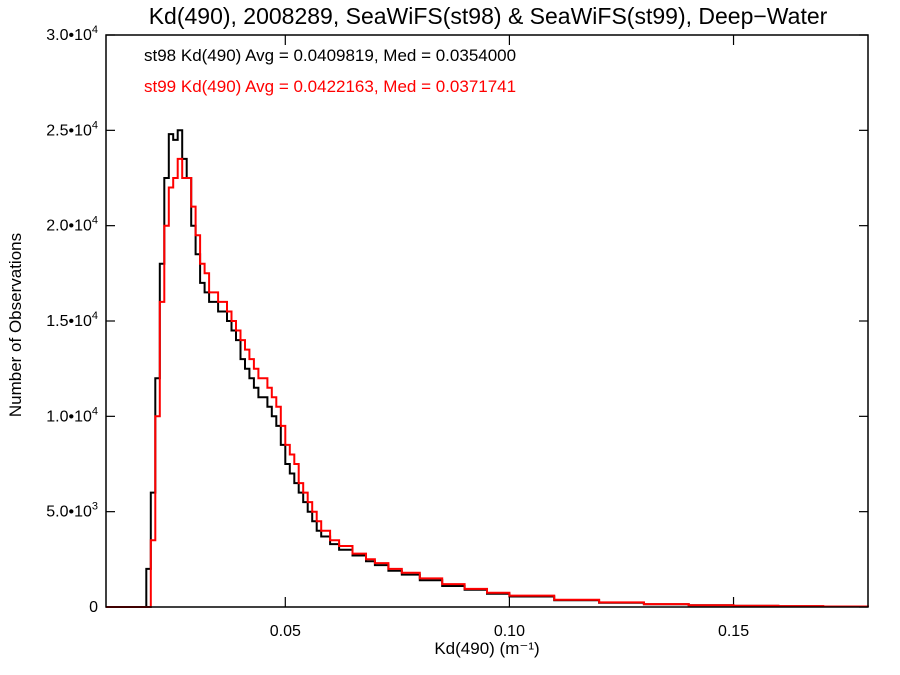  What do you see at coordinates (72, 415) in the screenshot?
I see `y-tick-label: 1.0•104` at bounding box center [72, 415].